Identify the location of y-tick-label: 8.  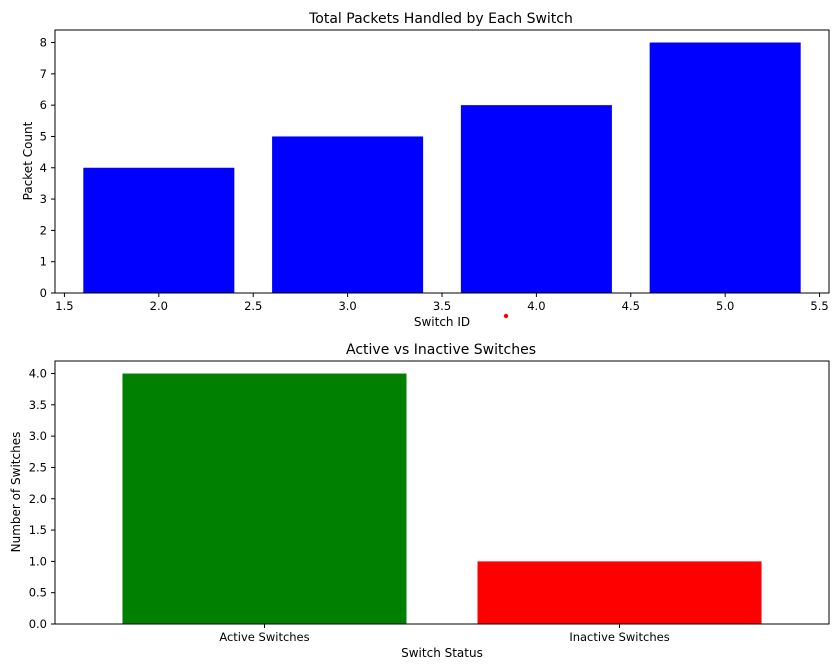
(43, 43).